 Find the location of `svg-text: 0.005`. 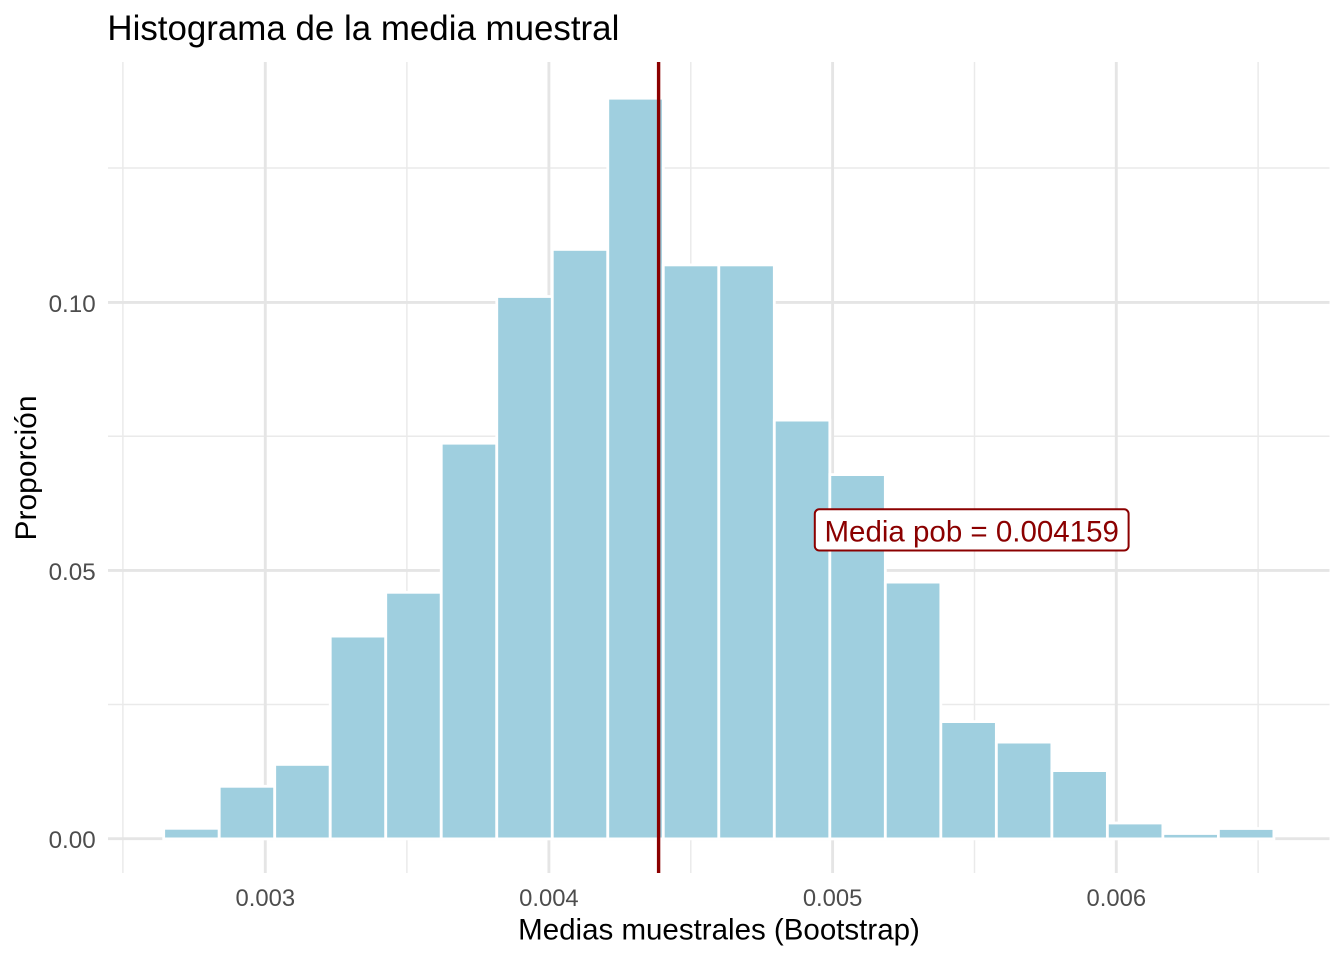

svg-text: 0.005 is located at coordinates (833, 898).